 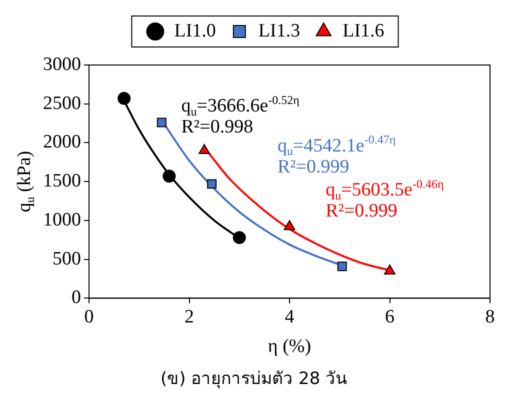 I want to click on legend-label: LI1.0, so click(x=195, y=31).